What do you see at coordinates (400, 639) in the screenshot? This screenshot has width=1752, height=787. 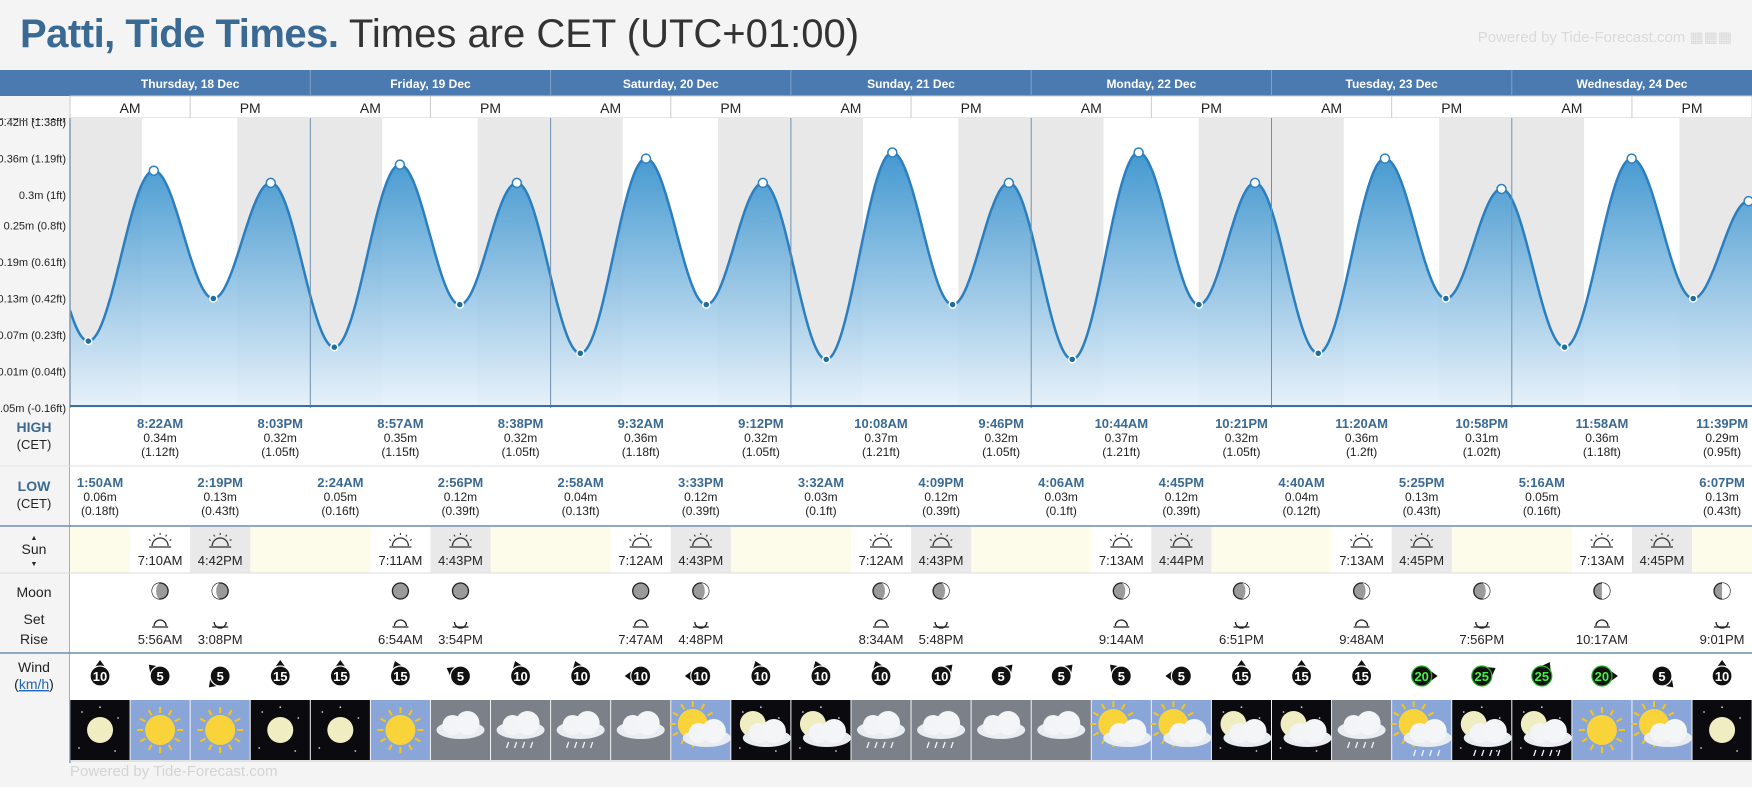 I see `moon-time-2: 6:54AM` at bounding box center [400, 639].